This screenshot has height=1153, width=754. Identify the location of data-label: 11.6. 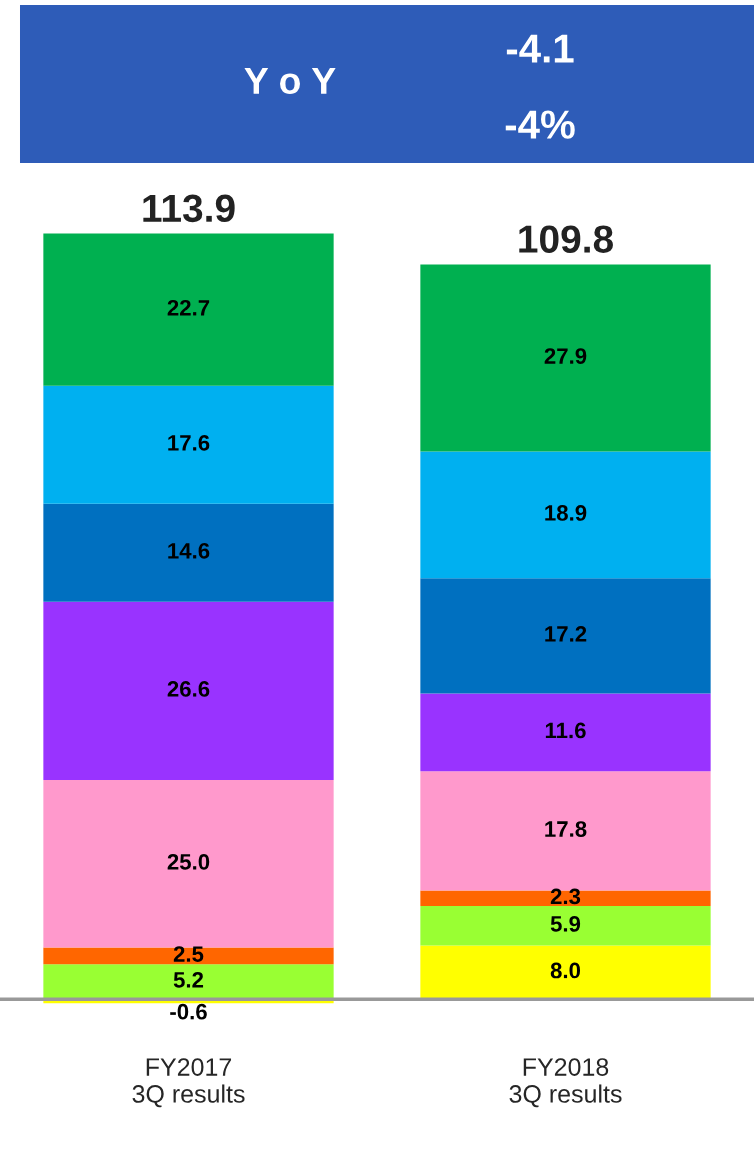
(565, 730).